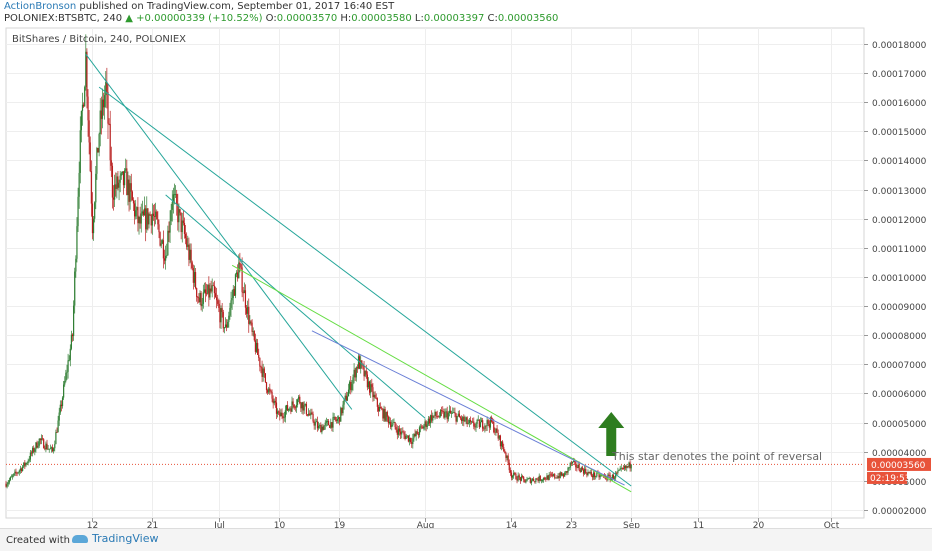 The image size is (932, 551). What do you see at coordinates (528, 18) in the screenshot?
I see `close-value: 0.00003560` at bounding box center [528, 18].